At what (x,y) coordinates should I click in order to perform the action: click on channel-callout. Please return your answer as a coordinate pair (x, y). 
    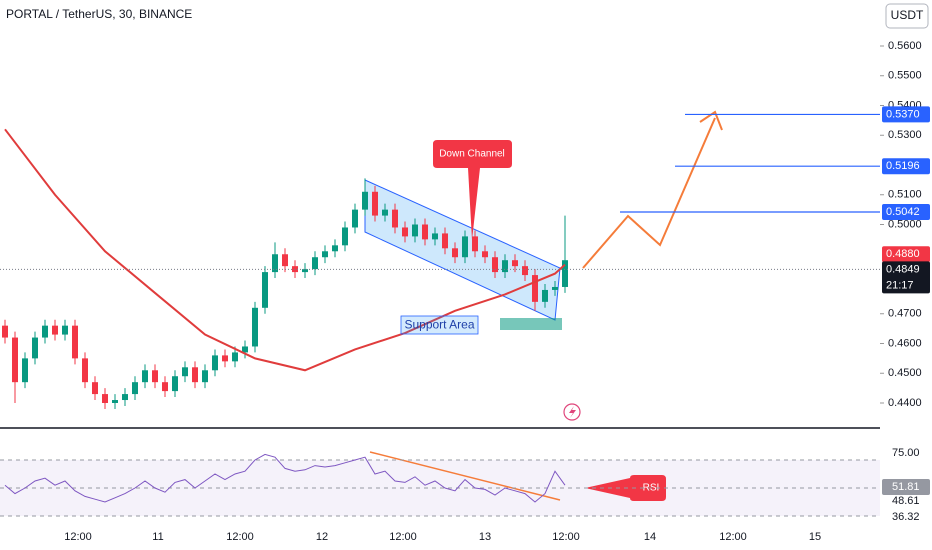
    Looking at the image, I should click on (472, 190).